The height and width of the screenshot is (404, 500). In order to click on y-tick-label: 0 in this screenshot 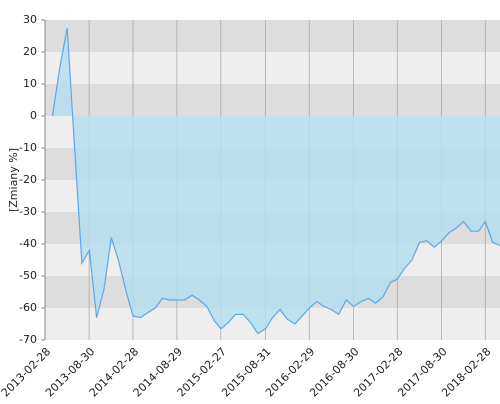, I will do `click(33, 115)`.